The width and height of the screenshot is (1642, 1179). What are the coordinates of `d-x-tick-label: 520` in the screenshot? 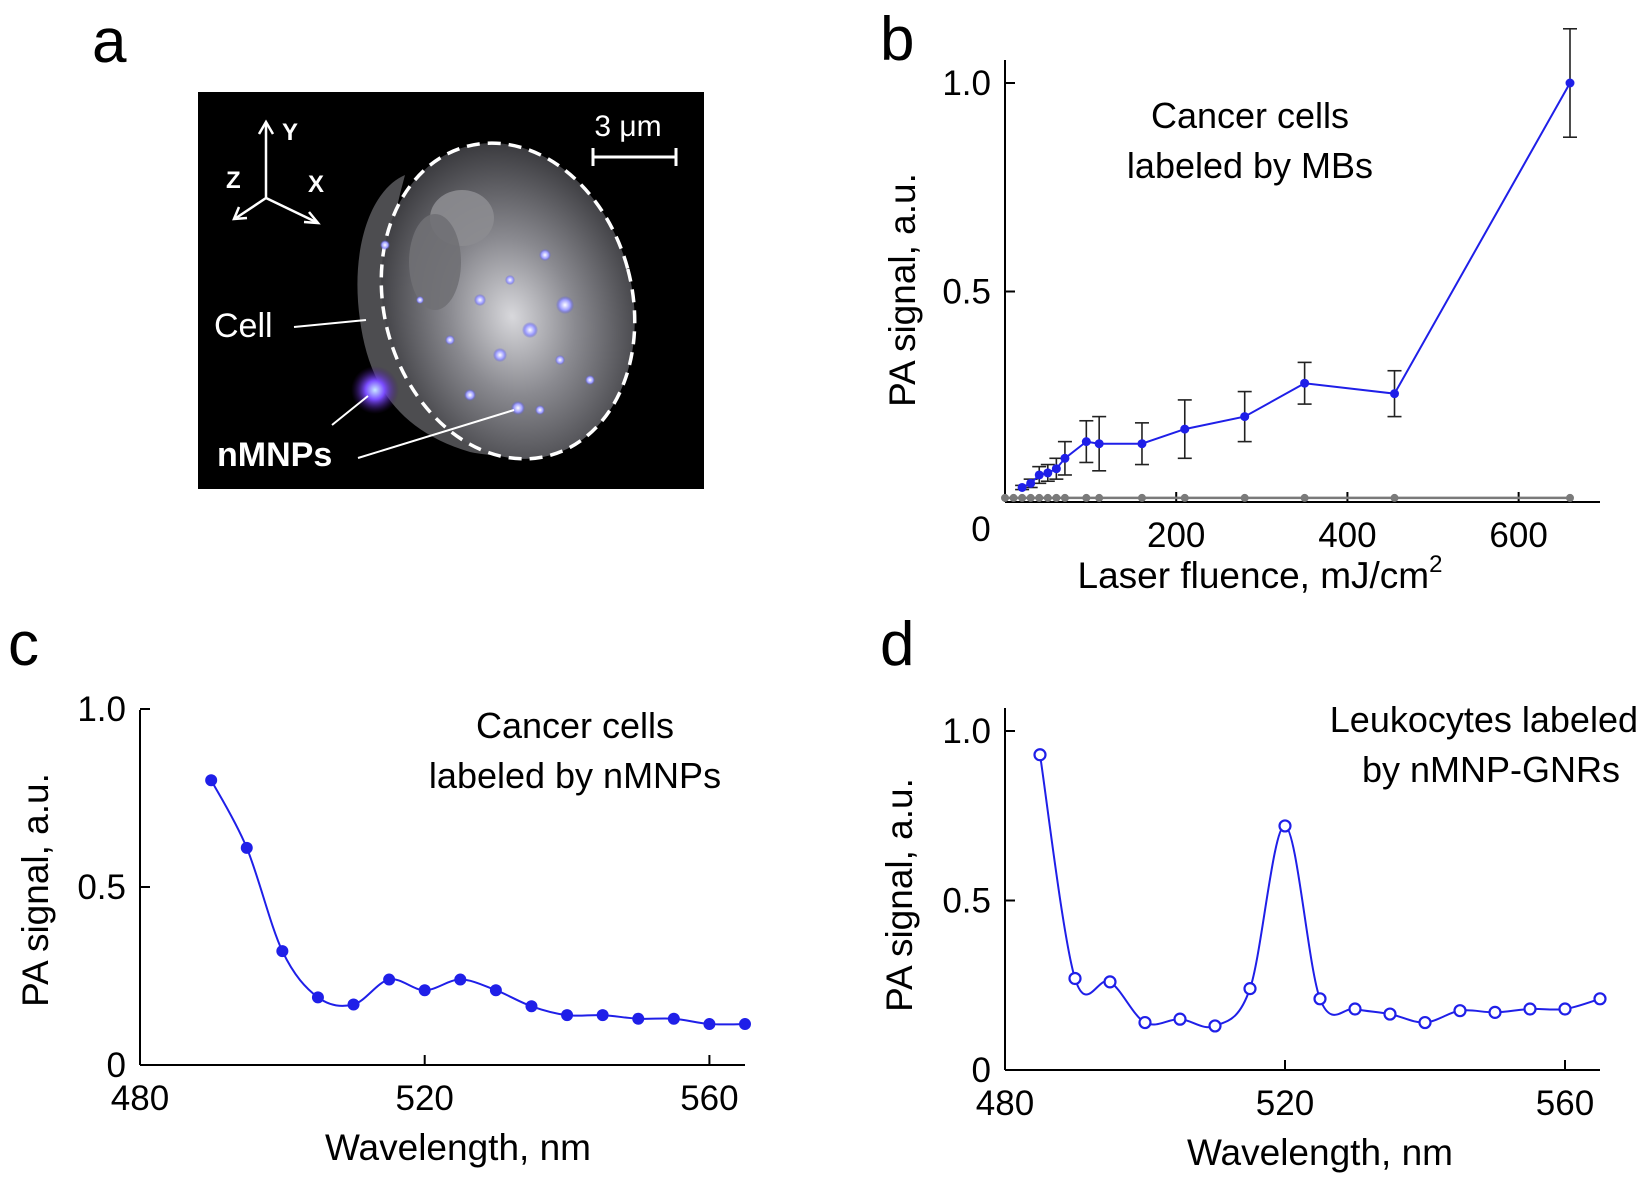 It's located at (1285, 1103).